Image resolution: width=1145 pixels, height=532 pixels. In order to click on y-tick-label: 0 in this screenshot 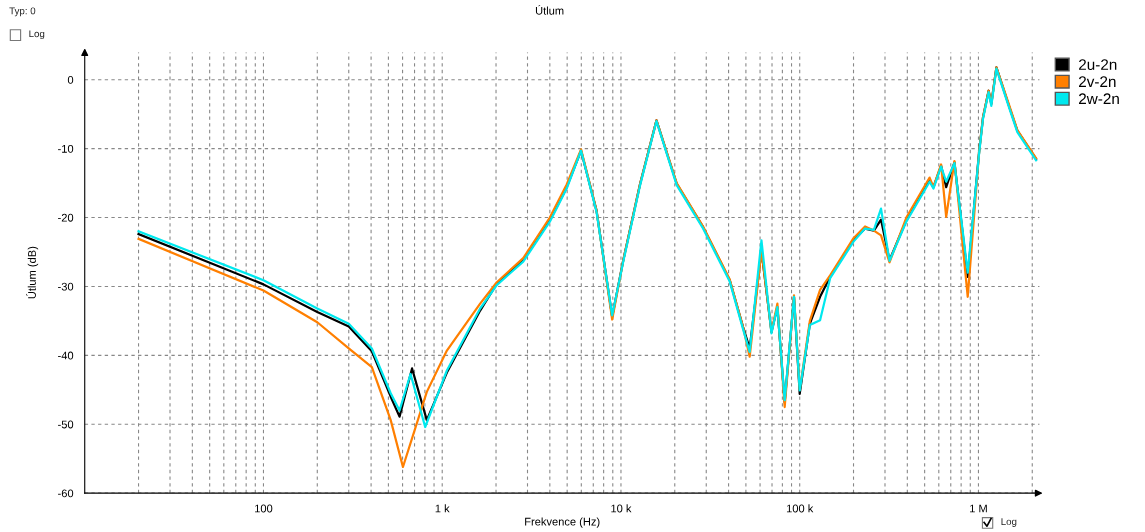, I will do `click(70, 79)`.